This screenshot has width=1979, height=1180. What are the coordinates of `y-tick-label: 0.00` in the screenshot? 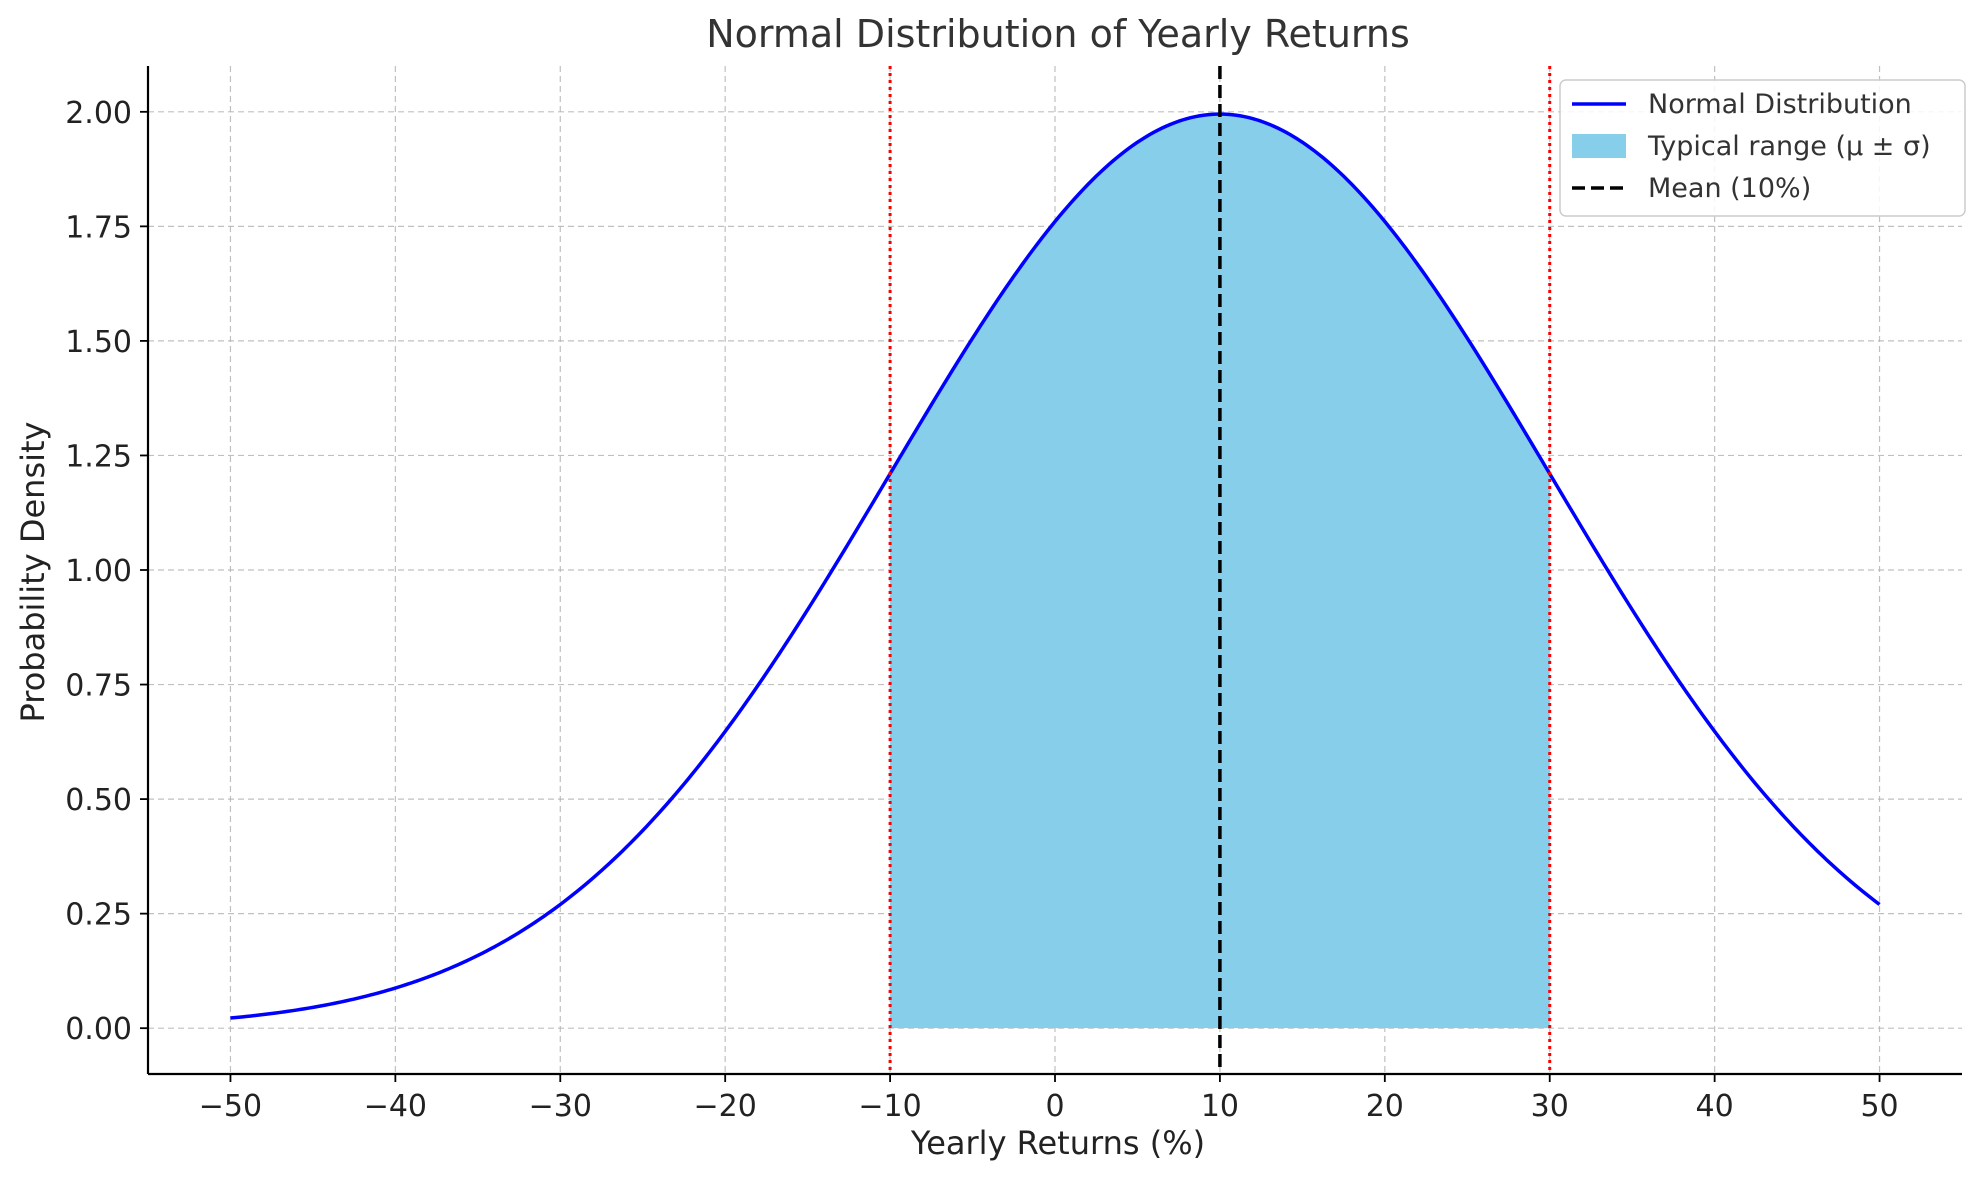 It's located at (98, 1029).